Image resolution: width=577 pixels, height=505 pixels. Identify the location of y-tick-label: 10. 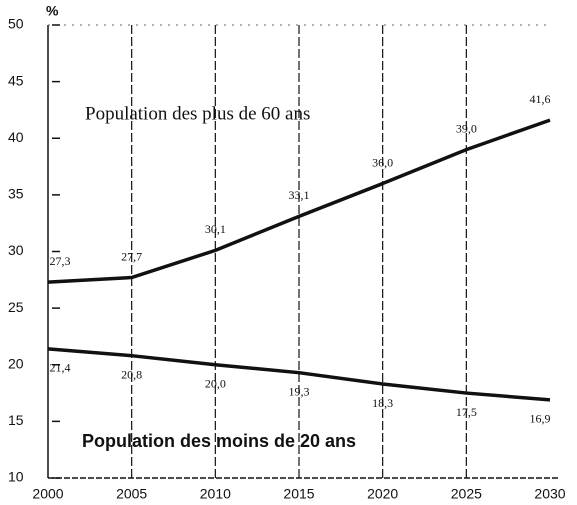
(16, 477).